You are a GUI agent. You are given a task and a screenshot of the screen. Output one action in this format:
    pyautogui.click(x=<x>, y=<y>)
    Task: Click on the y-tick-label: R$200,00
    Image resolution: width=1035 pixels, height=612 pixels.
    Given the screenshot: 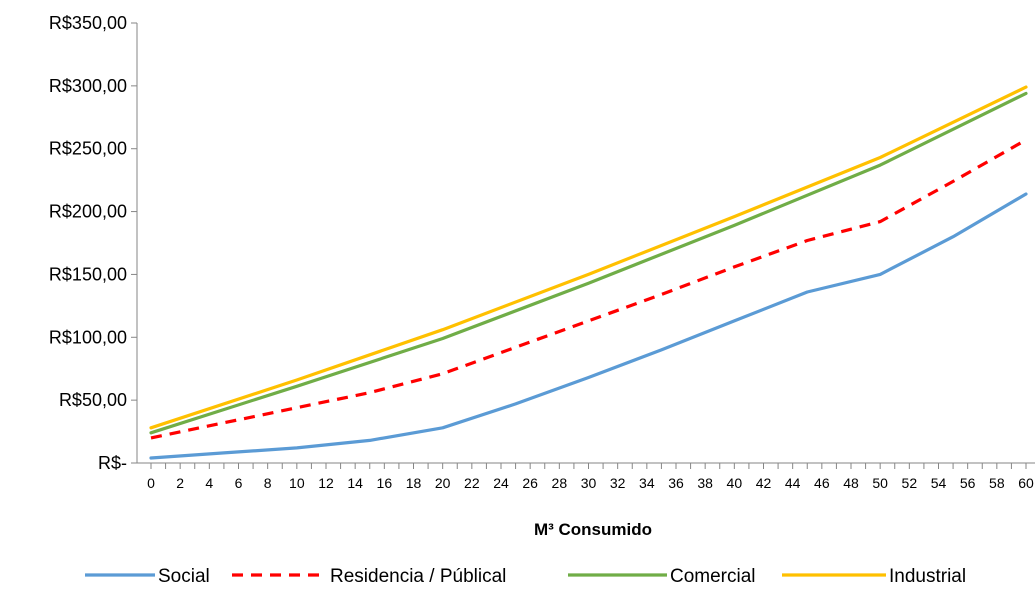 What is the action you would take?
    pyautogui.click(x=88, y=212)
    